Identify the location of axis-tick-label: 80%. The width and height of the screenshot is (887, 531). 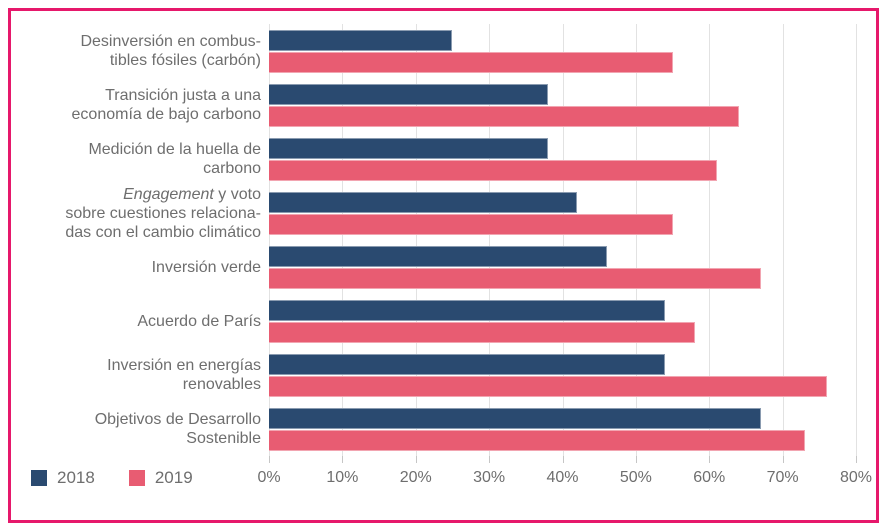
(856, 477).